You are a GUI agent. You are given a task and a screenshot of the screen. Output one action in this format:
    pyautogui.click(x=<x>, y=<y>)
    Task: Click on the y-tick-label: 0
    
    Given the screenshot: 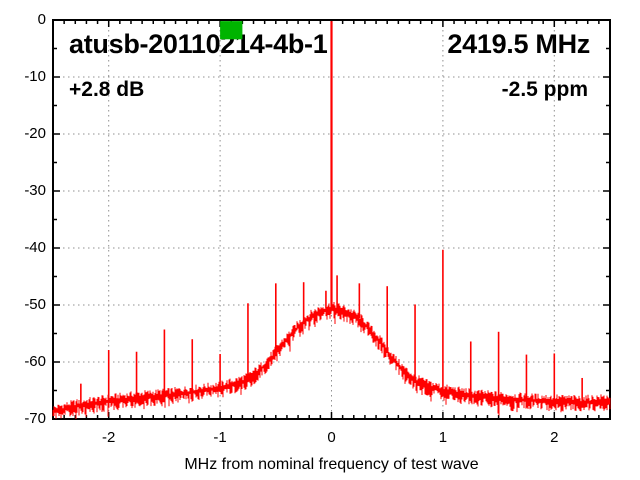 What is the action you would take?
    pyautogui.click(x=41, y=19)
    